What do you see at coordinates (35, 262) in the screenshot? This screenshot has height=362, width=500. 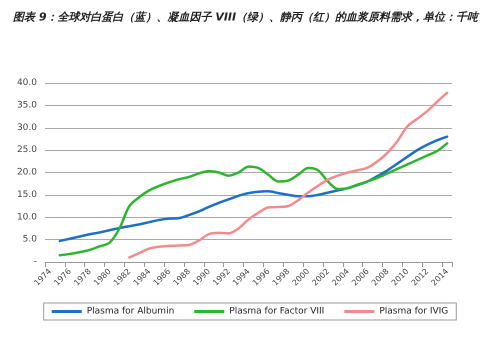 I see `y-tick-label: -` at bounding box center [35, 262].